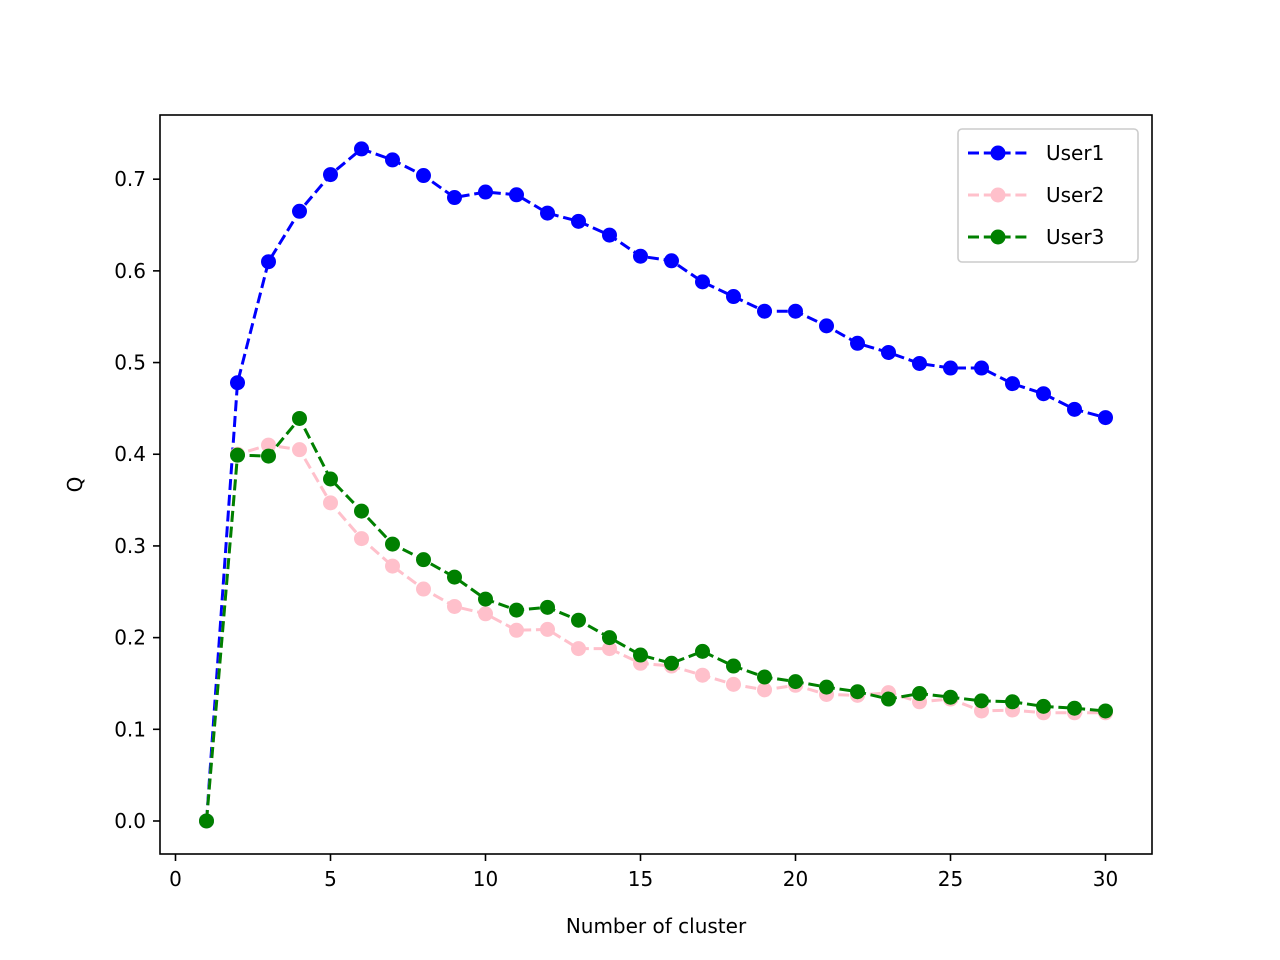 This screenshot has height=960, width=1280. I want to click on y-axis-title: Q, so click(75, 485).